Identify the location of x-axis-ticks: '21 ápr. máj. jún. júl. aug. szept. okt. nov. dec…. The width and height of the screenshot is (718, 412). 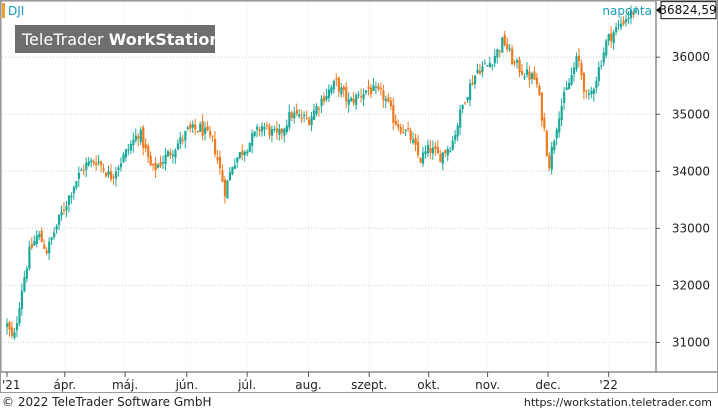
(310, 382).